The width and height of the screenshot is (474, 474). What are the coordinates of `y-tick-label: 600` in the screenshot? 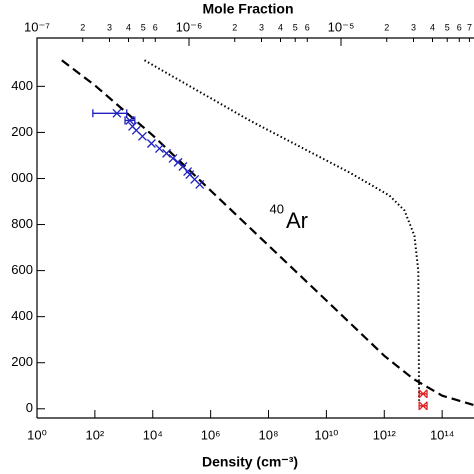 It's located at (22, 269).